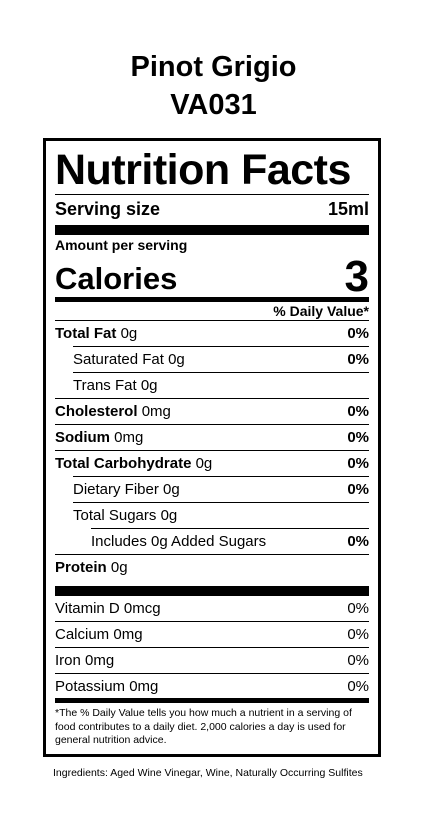  Describe the element at coordinates (212, 608) in the screenshot. I see `vitamin-row: Vitamin D 0mcg 0%` at that location.